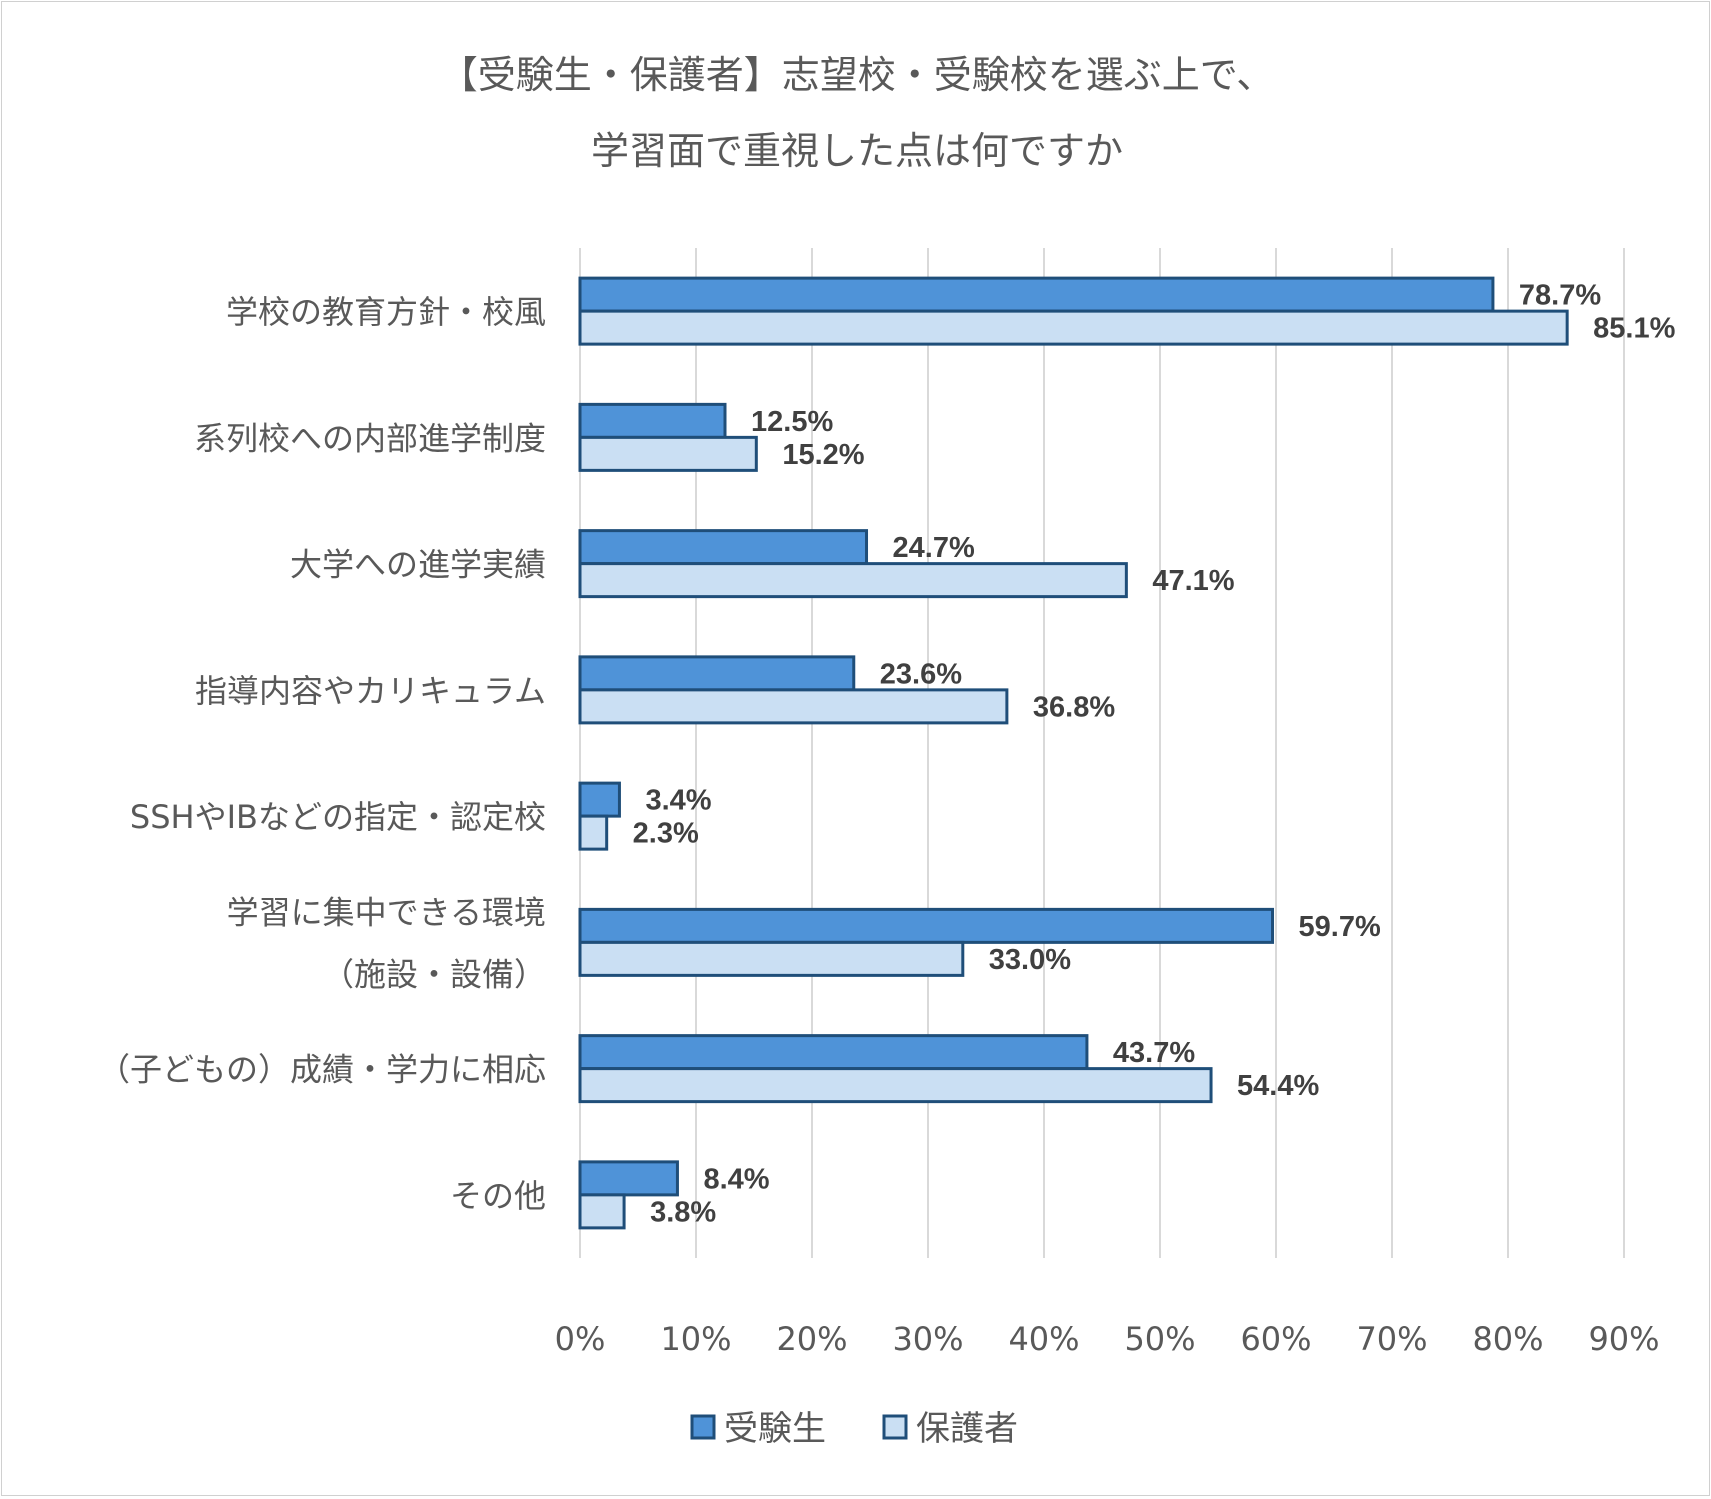 The height and width of the screenshot is (1499, 1711). What do you see at coordinates (498, 1196) in the screenshot?
I see `category-label: その他` at bounding box center [498, 1196].